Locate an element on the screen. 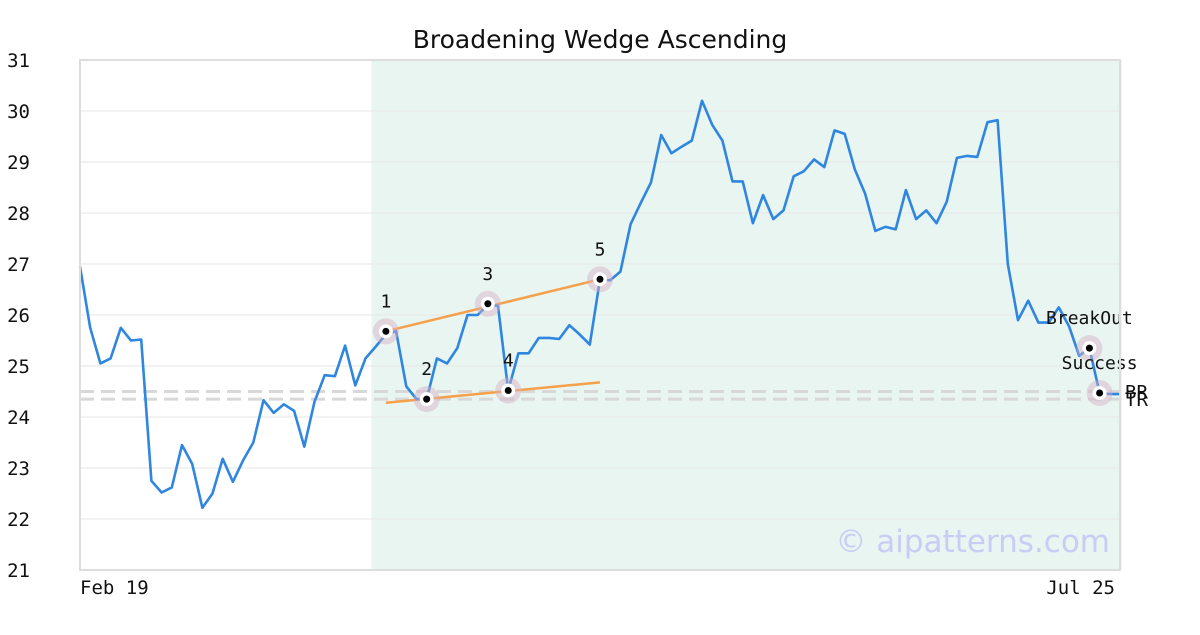  y-tick-label: 25 is located at coordinates (18, 367).